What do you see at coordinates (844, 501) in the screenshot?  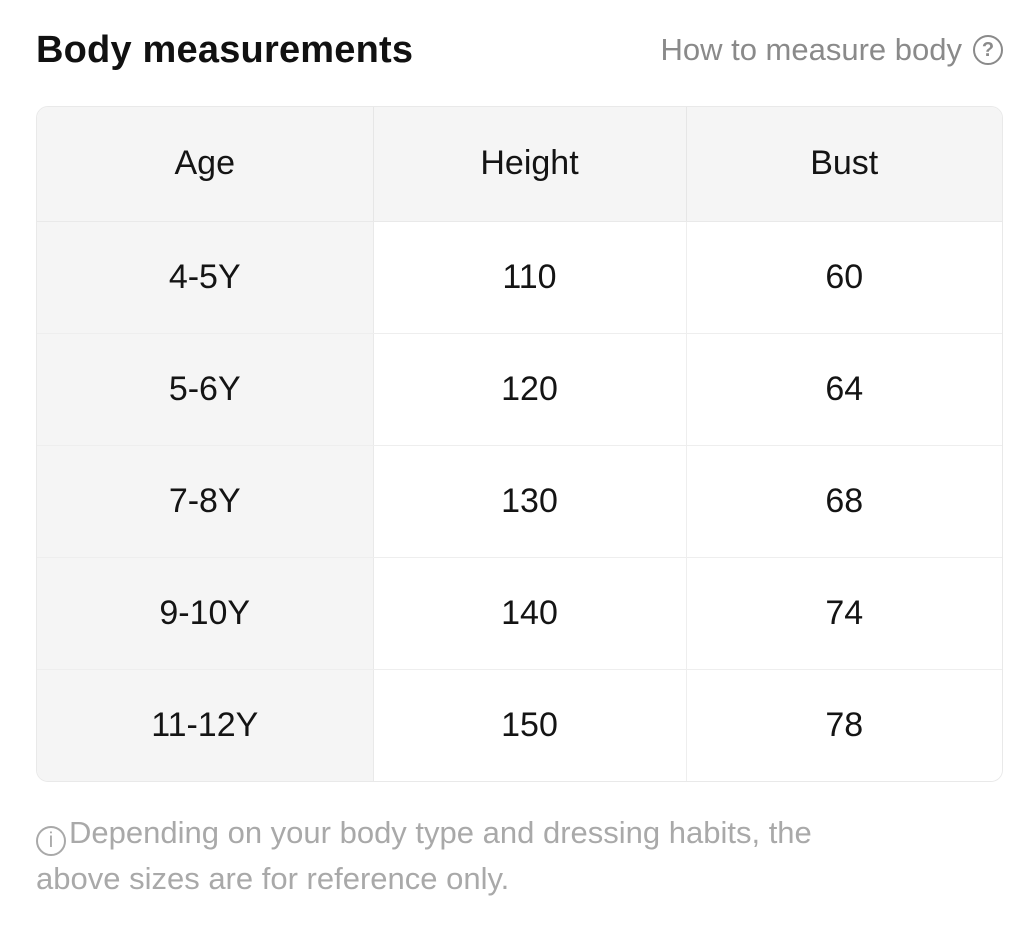 I see `bust-cell: 68` at bounding box center [844, 501].